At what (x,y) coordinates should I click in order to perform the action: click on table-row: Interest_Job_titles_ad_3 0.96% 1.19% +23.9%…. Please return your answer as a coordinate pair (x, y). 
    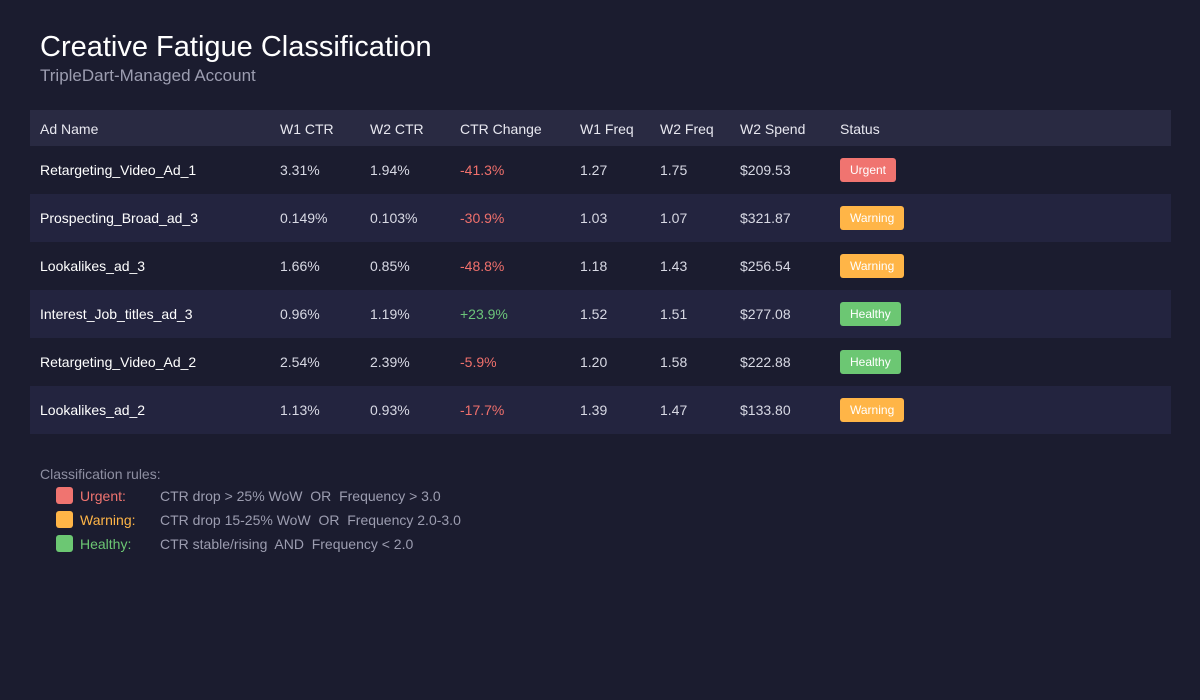
    Looking at the image, I should click on (600, 314).